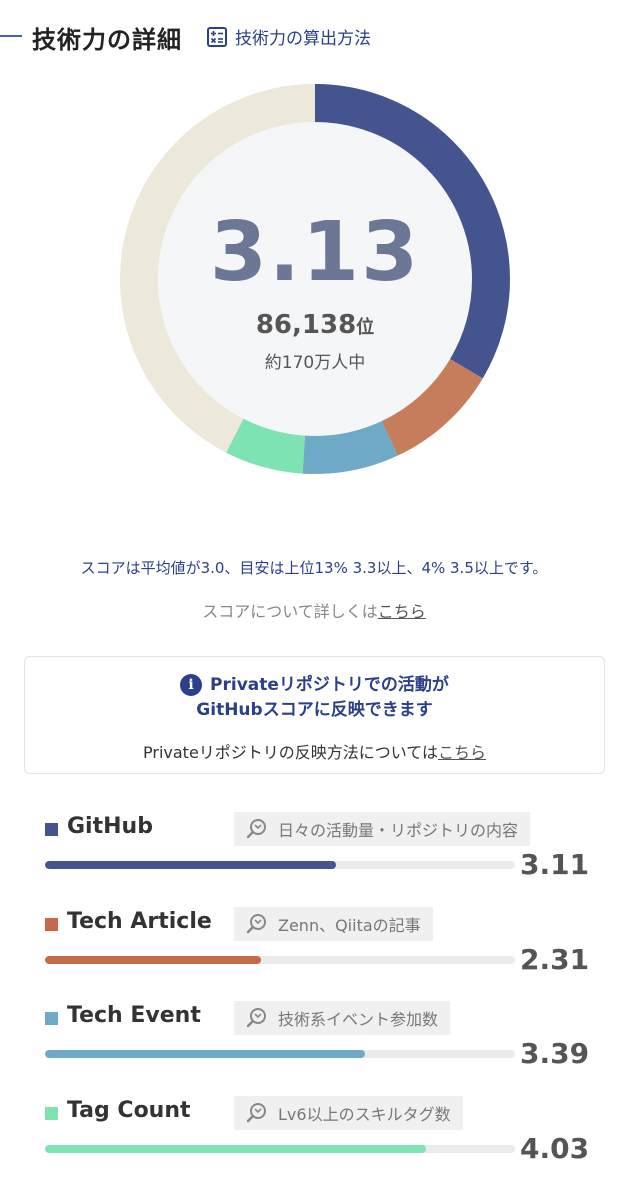  Describe the element at coordinates (364, 1114) in the screenshot. I see `category-tag-label: Lv6以上のスキルタグ数` at that location.